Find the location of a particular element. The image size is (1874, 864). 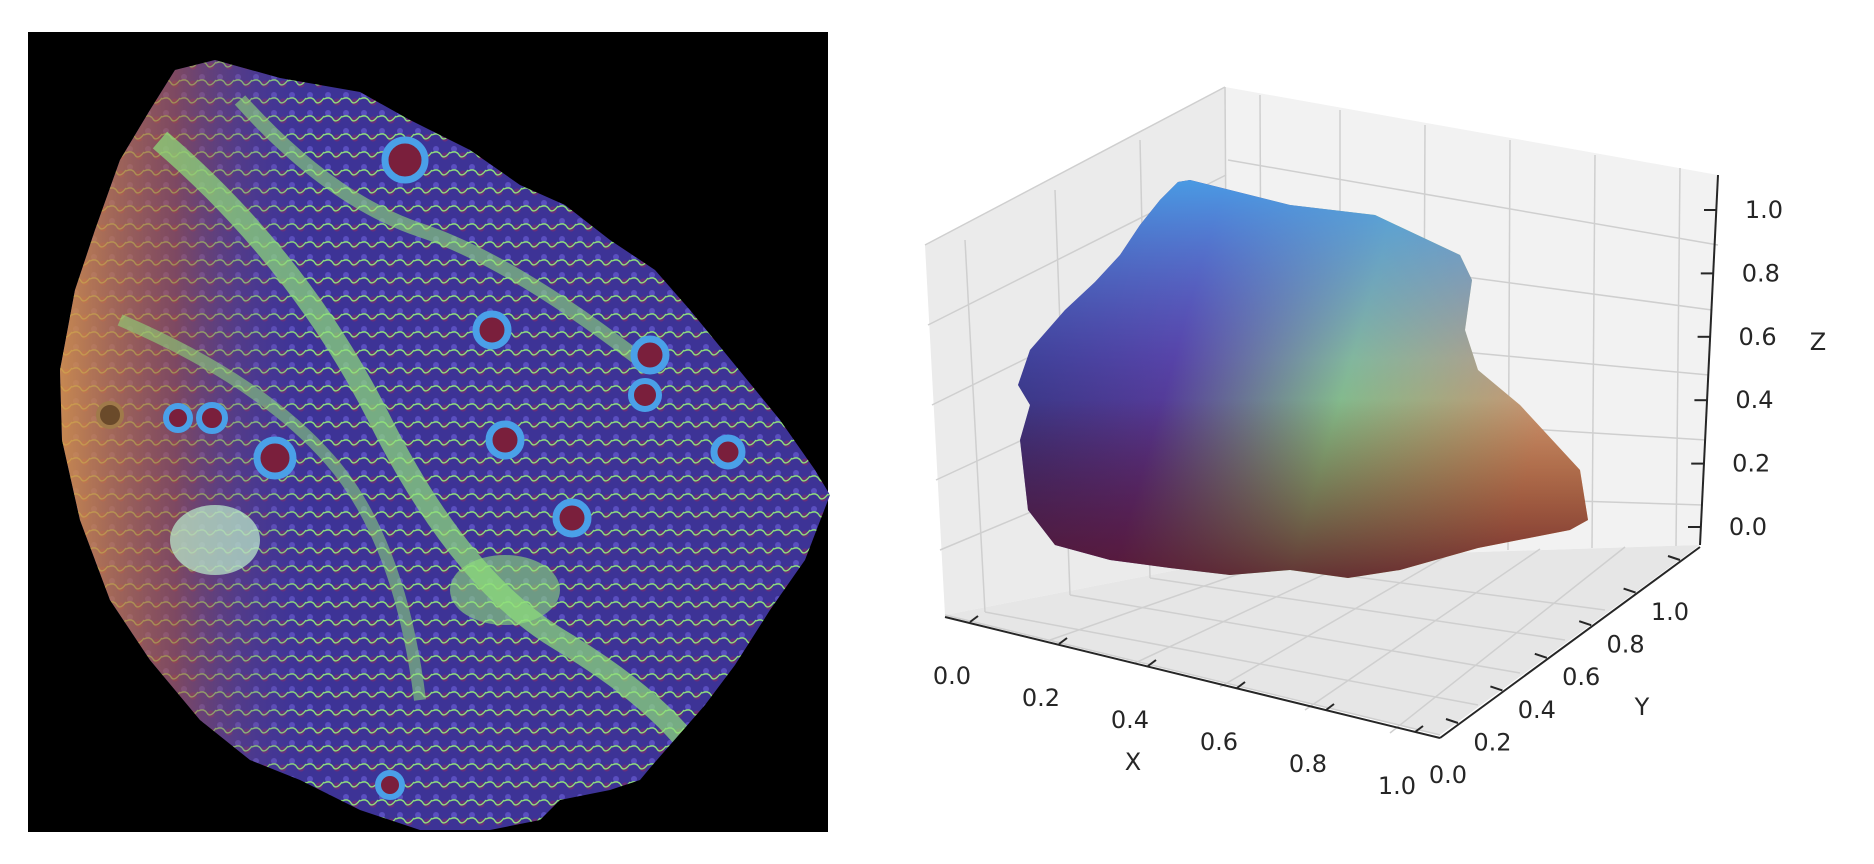

x-axis-label: X is located at coordinates (1133, 762).